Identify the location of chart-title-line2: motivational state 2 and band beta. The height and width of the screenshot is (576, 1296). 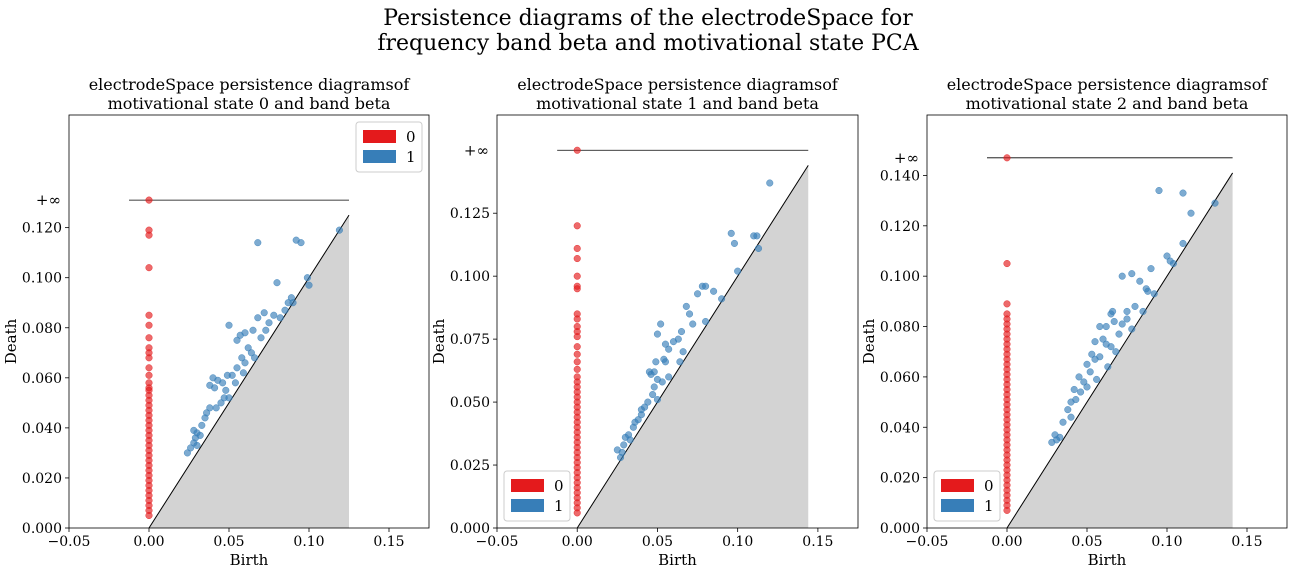
(1107, 103).